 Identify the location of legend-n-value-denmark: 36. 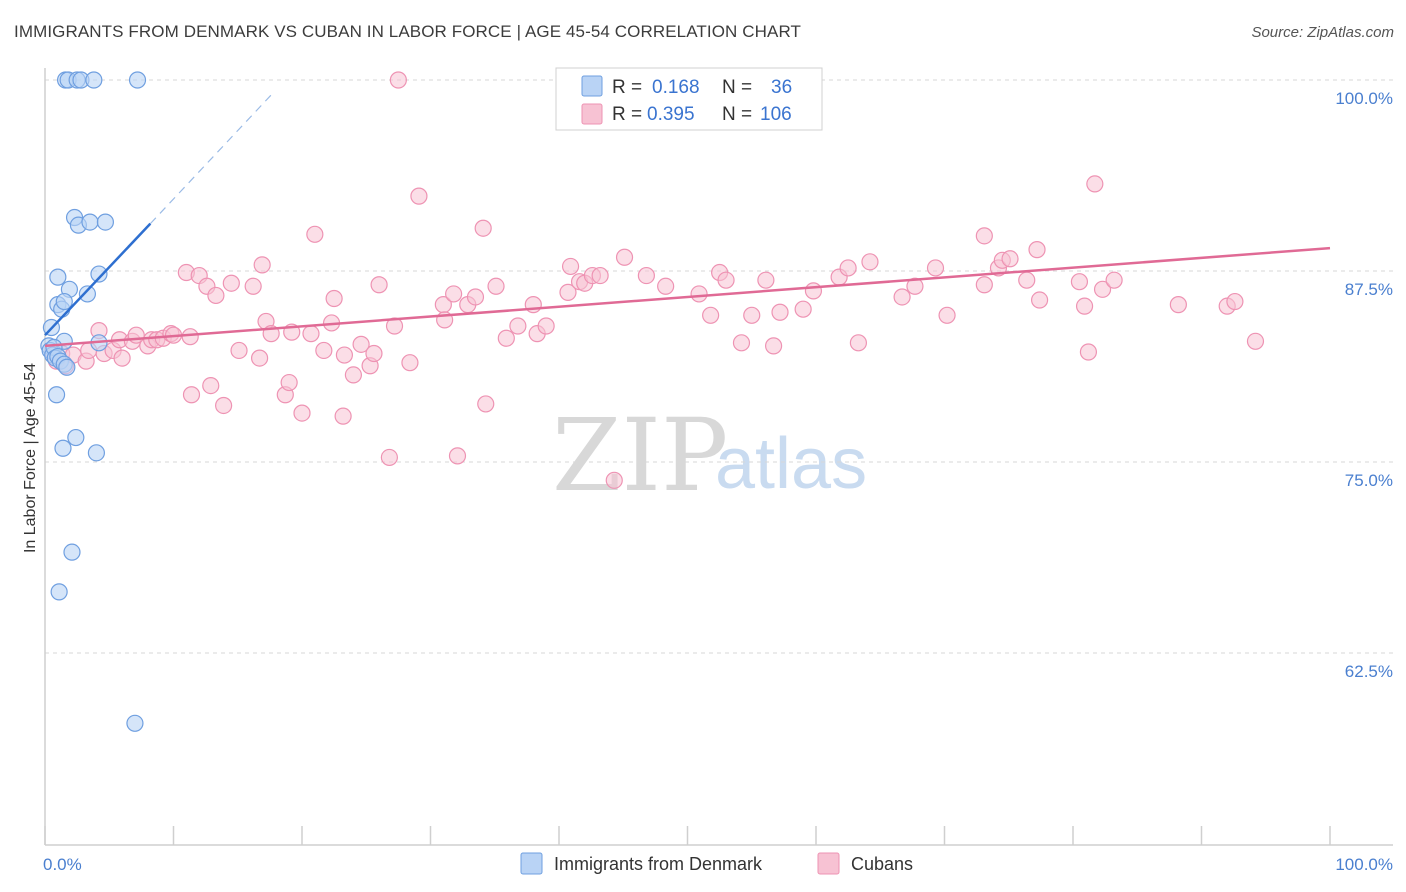
(781, 87).